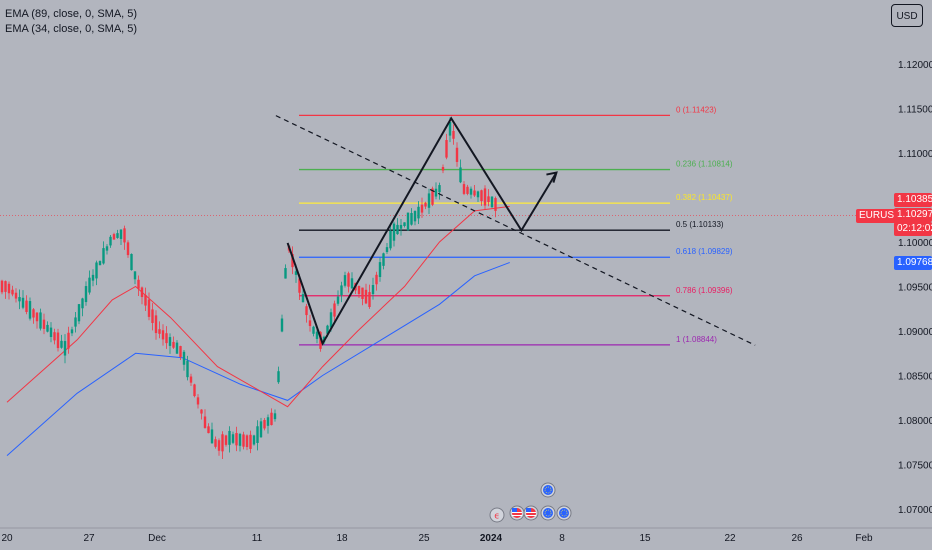 The image size is (932, 550). I want to click on price-tag-last: 1.10297, so click(913, 215).